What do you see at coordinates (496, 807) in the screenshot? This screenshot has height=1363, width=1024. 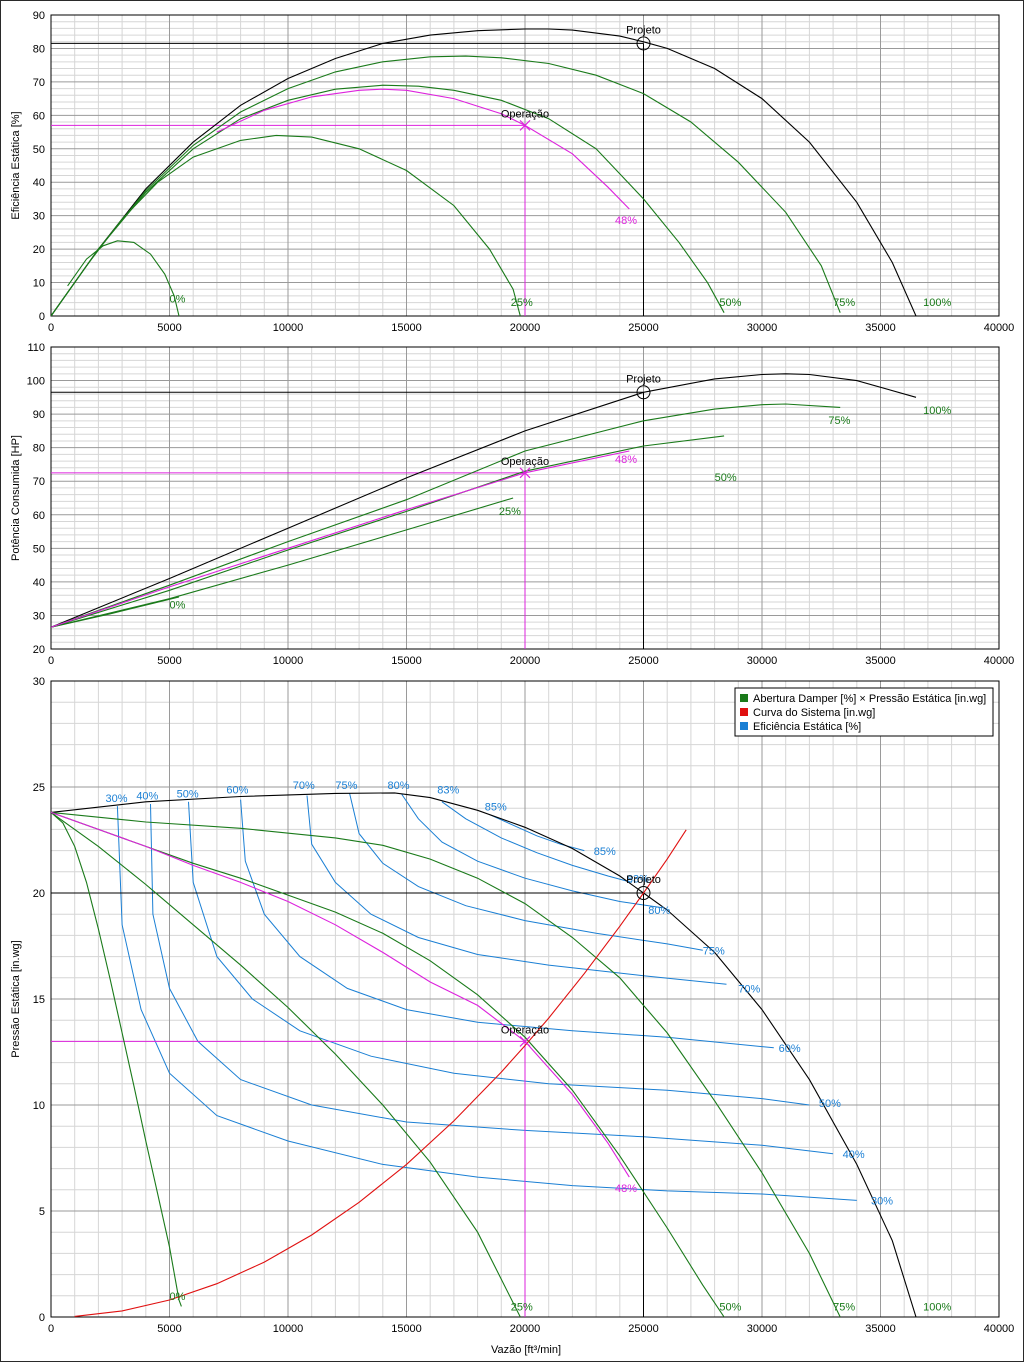 I see `efficiency-top-label: 85%` at bounding box center [496, 807].